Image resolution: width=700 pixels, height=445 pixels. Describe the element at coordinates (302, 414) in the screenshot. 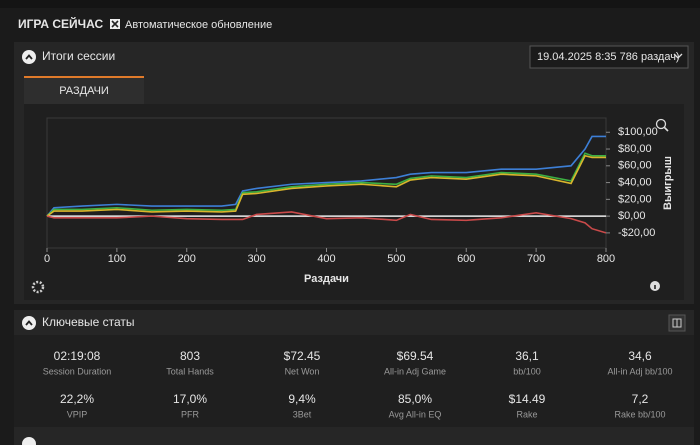

I see `stat-label: 3Bet` at that location.